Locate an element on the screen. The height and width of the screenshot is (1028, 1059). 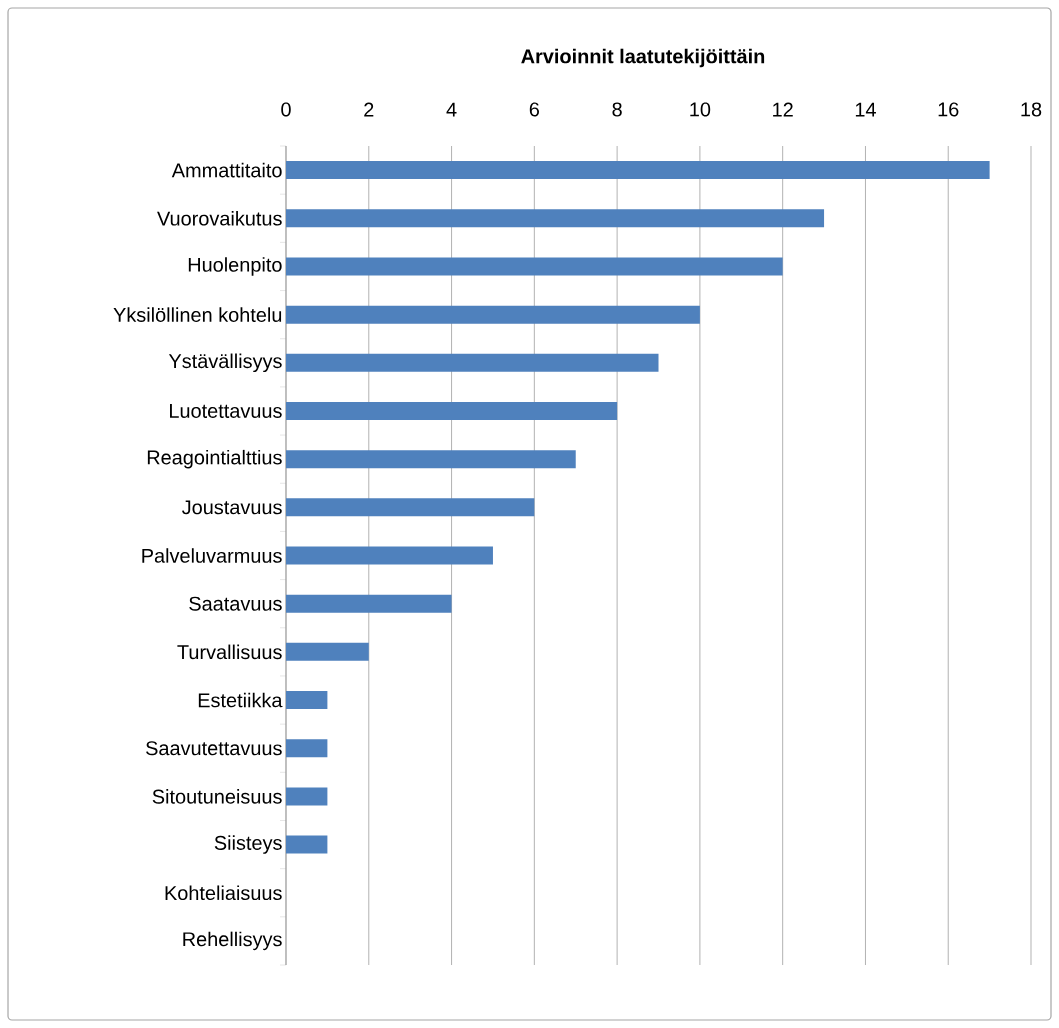
y-tick-label: Saatavuus is located at coordinates (235, 603).